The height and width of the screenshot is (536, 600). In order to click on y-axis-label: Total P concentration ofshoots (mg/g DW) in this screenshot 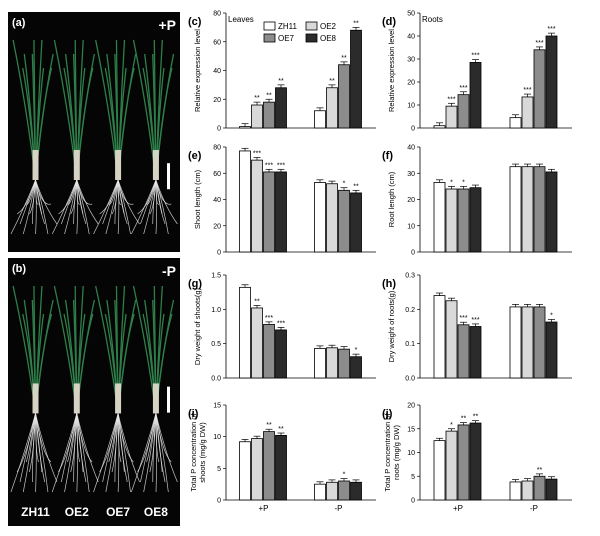, I will do `click(198, 451)`.